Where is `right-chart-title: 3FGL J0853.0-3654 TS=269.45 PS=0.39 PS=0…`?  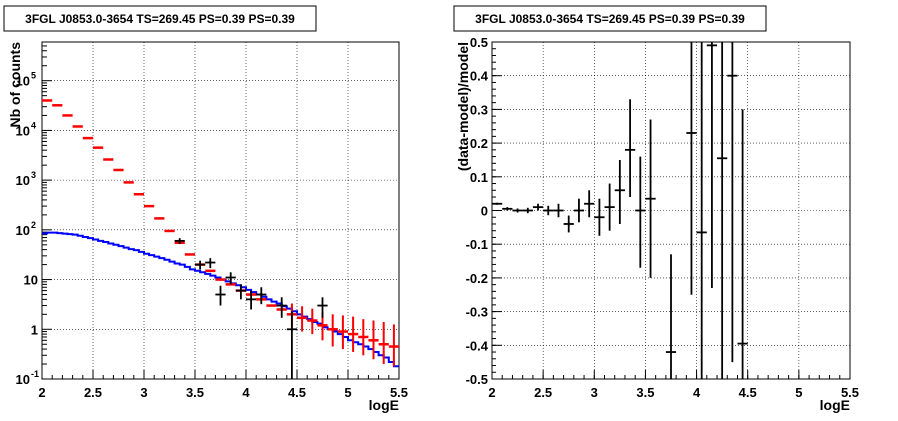
right-chart-title: 3FGL J0853.0-3654 TS=269.45 PS=0.39 PS=0… is located at coordinates (610, 19).